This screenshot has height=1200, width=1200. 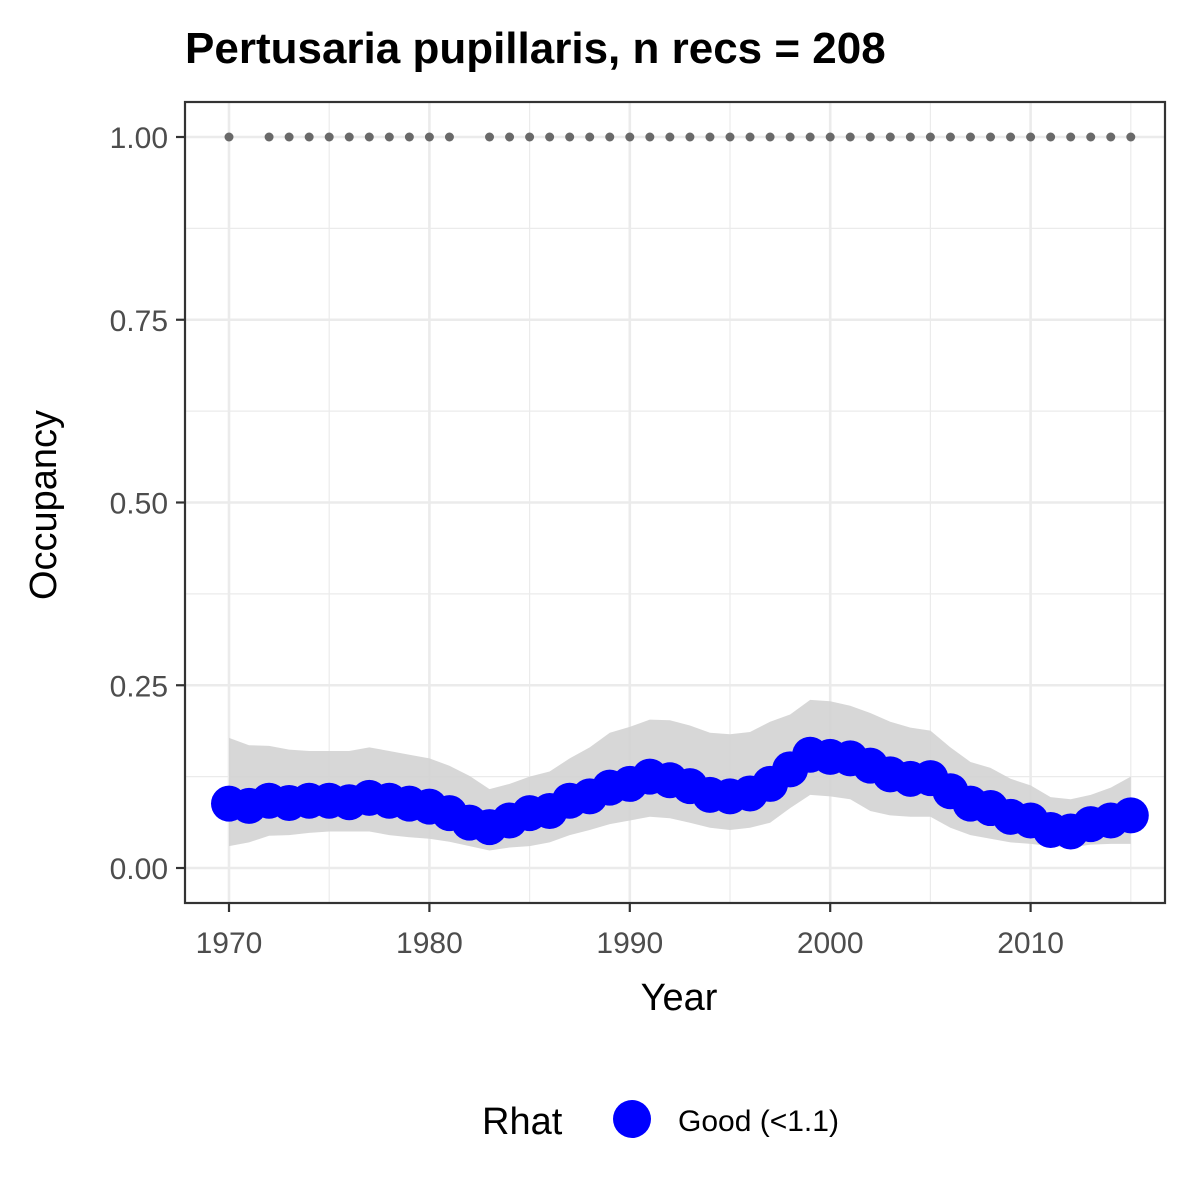 What do you see at coordinates (1030, 943) in the screenshot?
I see `x-tick-label: 2010` at bounding box center [1030, 943].